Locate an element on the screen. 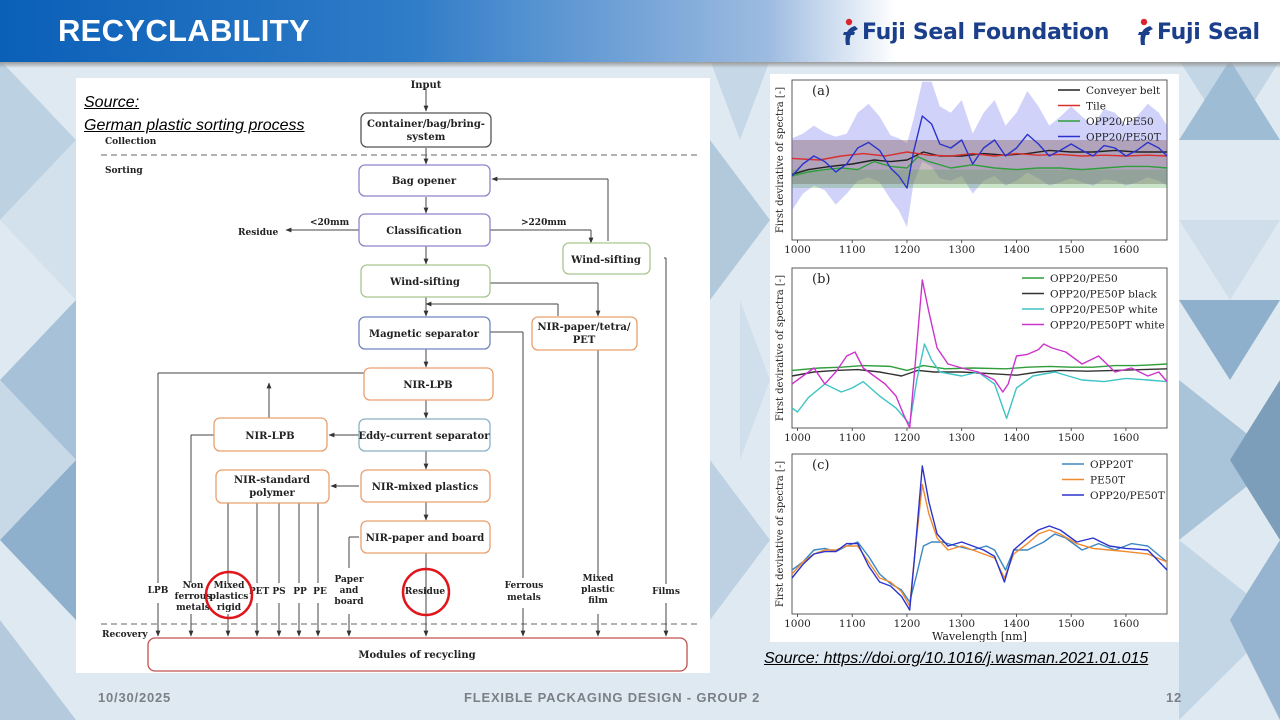 Image resolution: width=1280 pixels, height=720 pixels. nir-paper-board-box is located at coordinates (425, 537).